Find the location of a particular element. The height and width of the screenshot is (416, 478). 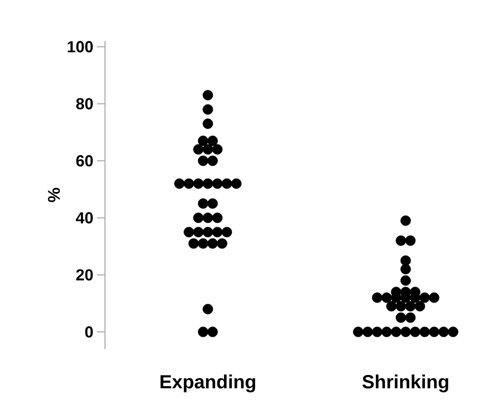

x-tick-label: Expanding is located at coordinates (208, 383).